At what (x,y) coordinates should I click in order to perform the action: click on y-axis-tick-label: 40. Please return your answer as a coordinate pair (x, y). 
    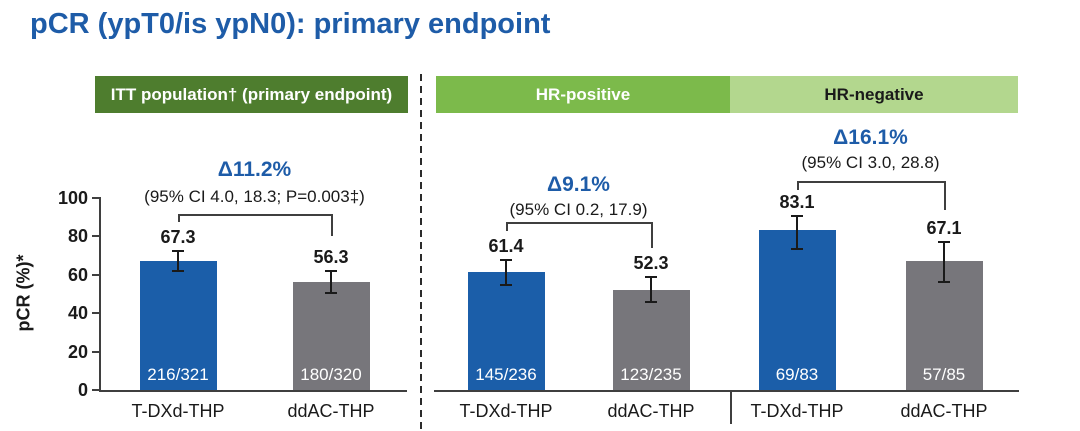
    Looking at the image, I should click on (77, 313).